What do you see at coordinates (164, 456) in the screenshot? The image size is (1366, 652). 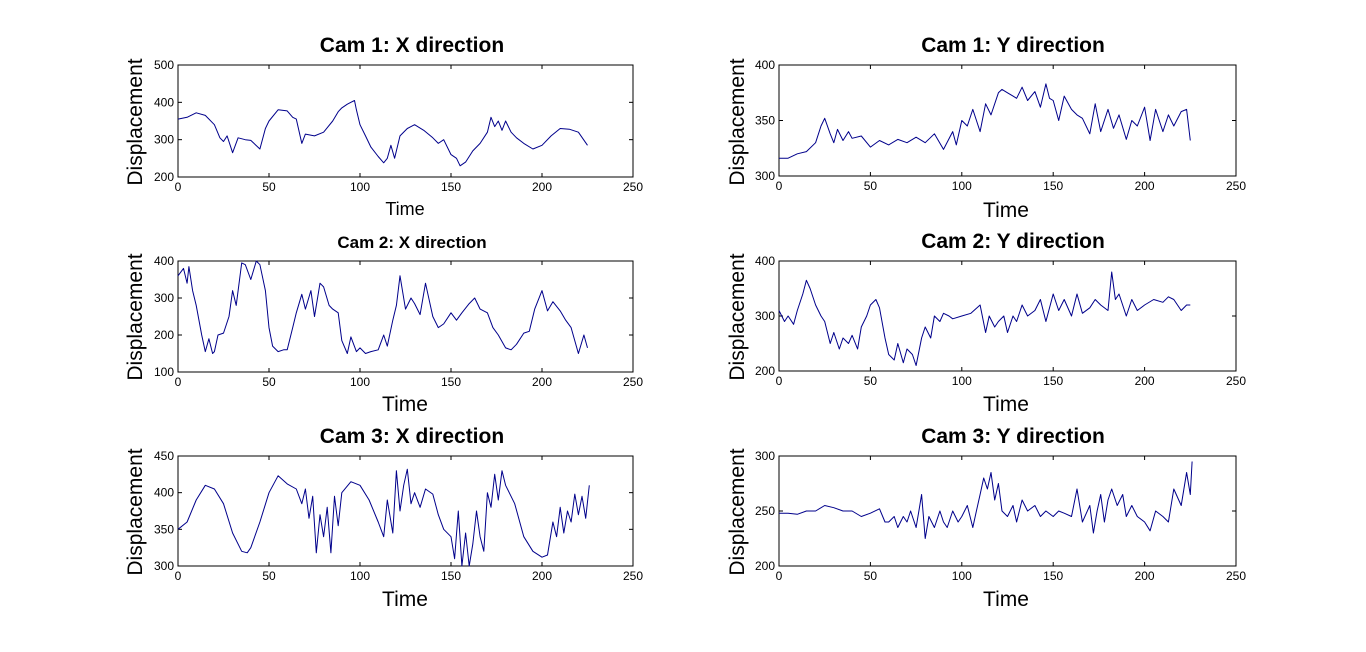 I see `y-tick-label: 450` at bounding box center [164, 456].